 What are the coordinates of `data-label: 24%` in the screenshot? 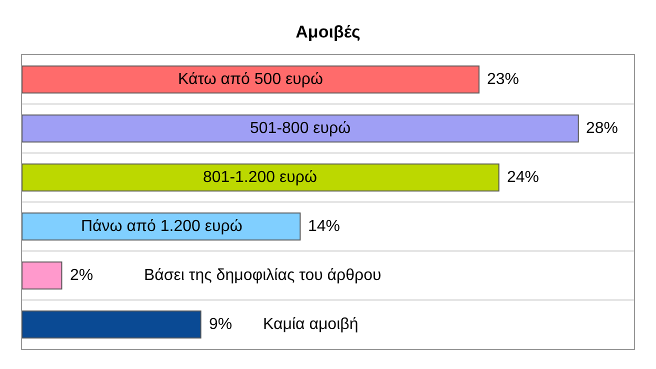 It's located at (523, 177).